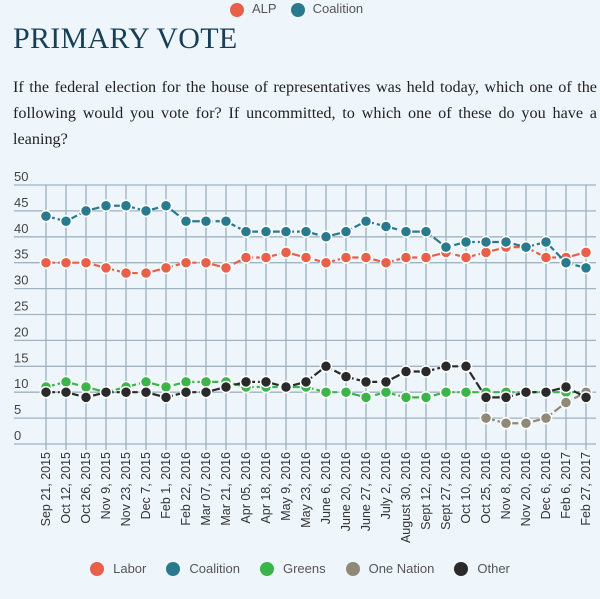 This screenshot has width=600, height=599. Describe the element at coordinates (366, 491) in the screenshot. I see `x-tick-label: June 27, 2016` at that location.